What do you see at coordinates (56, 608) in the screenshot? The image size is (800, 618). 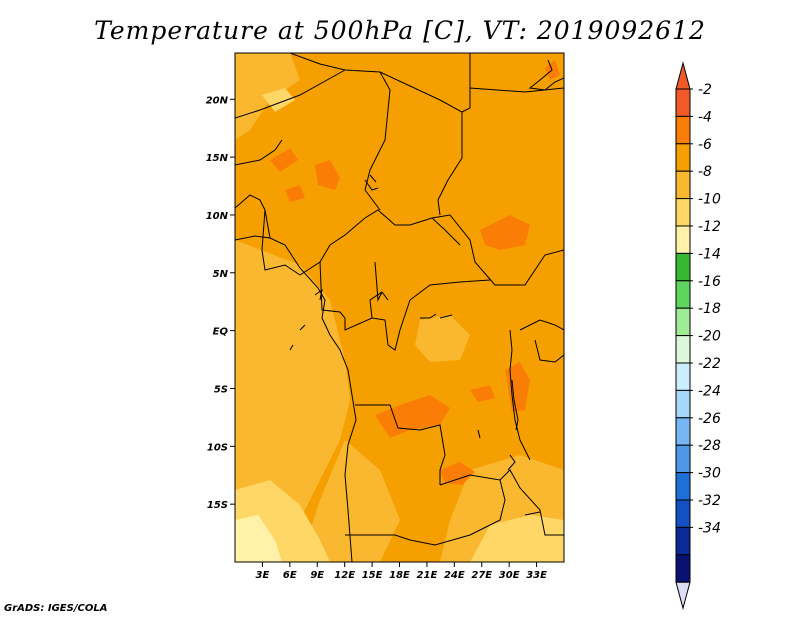 I see `grads-credit: GrADS: IGES/COLA` at bounding box center [56, 608].